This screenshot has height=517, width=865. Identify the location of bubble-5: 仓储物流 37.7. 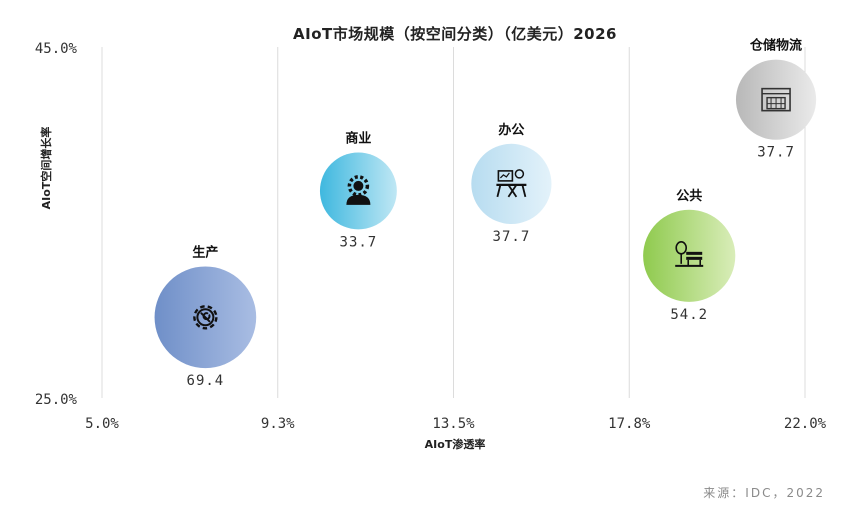
(776, 99).